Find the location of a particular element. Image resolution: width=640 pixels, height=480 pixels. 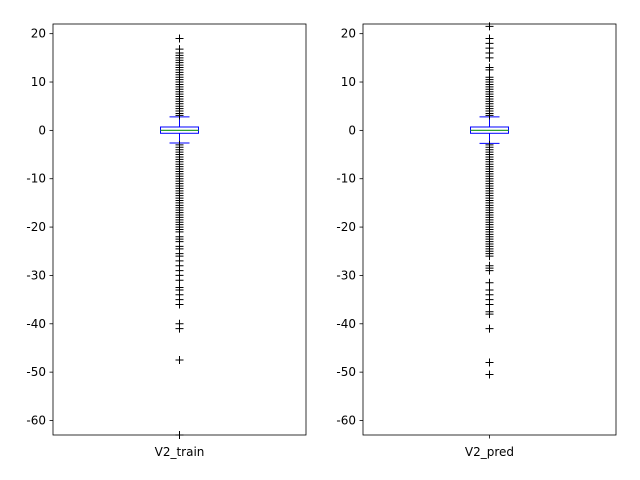

x-tick-label: V2_train is located at coordinates (180, 452).